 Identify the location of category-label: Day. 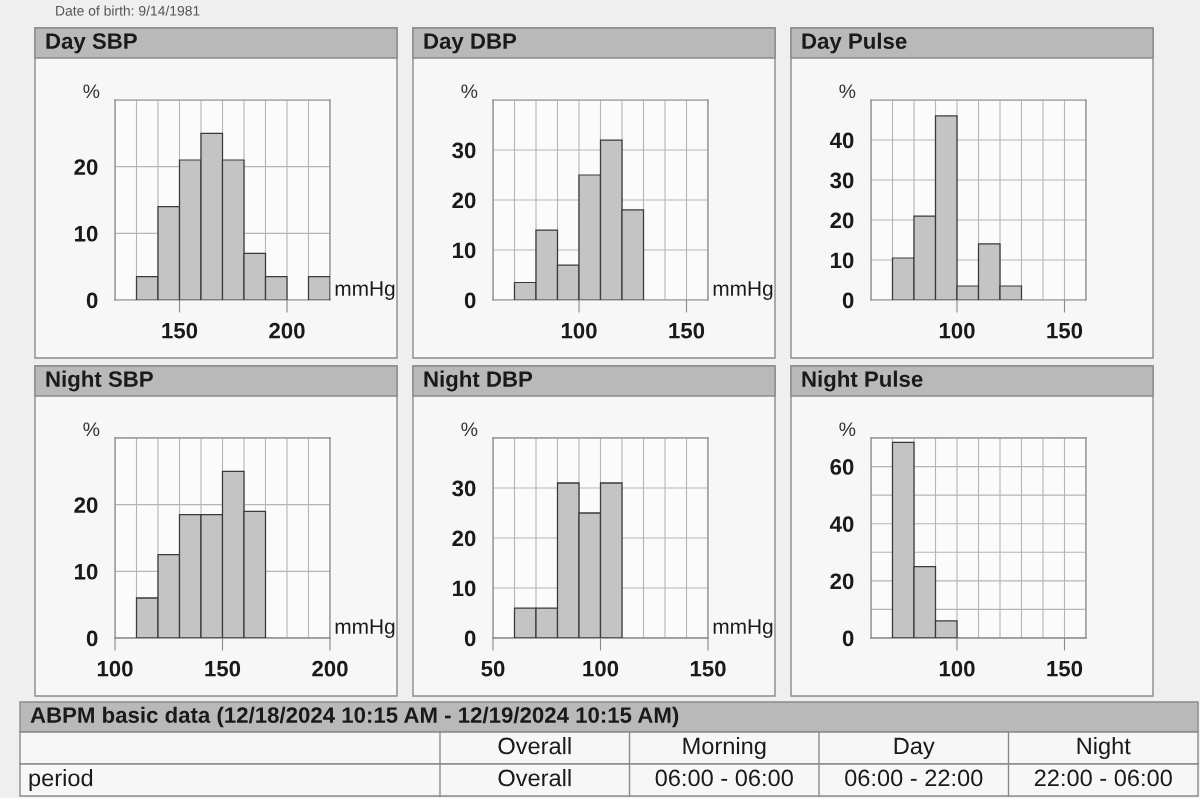
(914, 748).